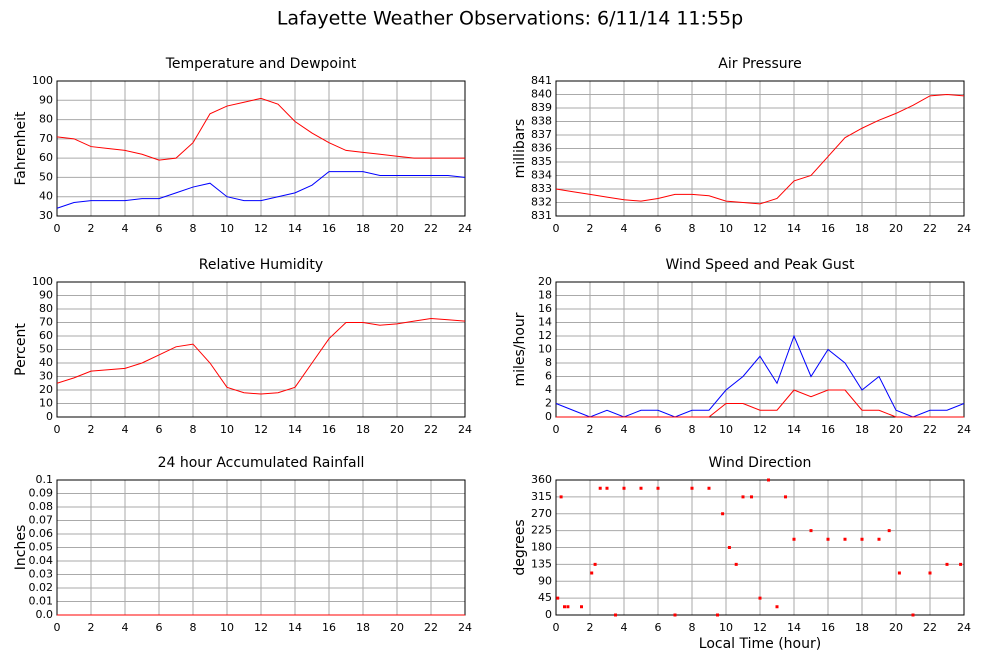 The height and width of the screenshot is (659, 999). I want to click on y-axis-label: degrees, so click(520, 547).